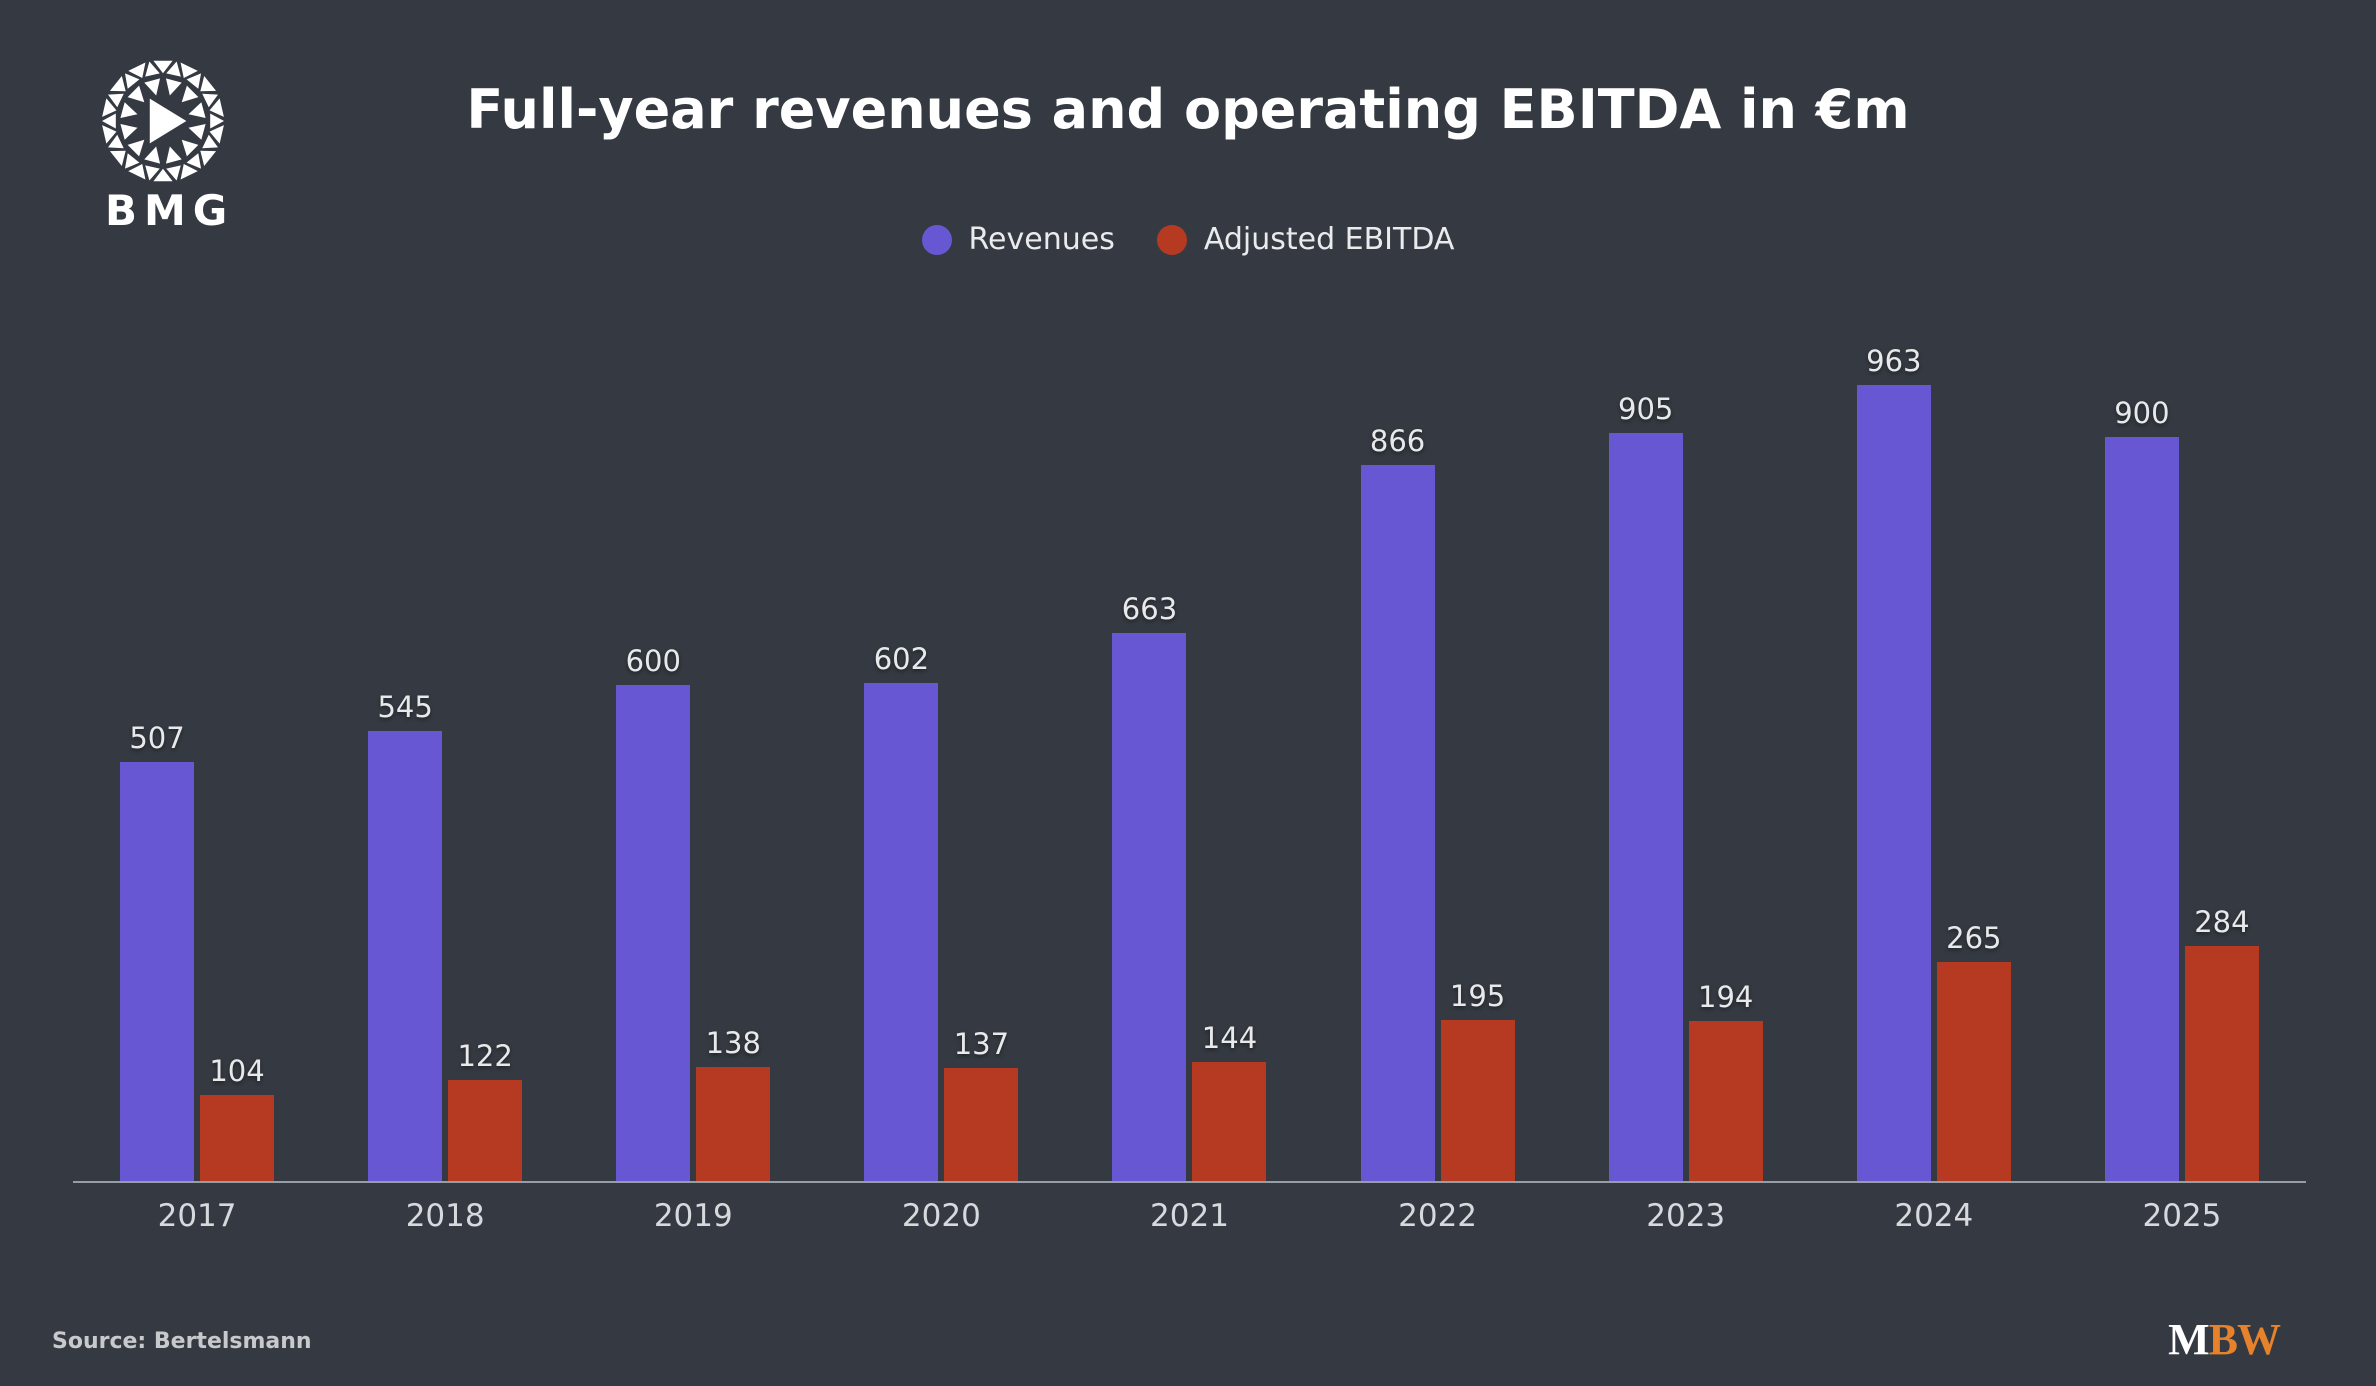 The image size is (2376, 1386). I want to click on x-axis-label: 2022, so click(1438, 1216).